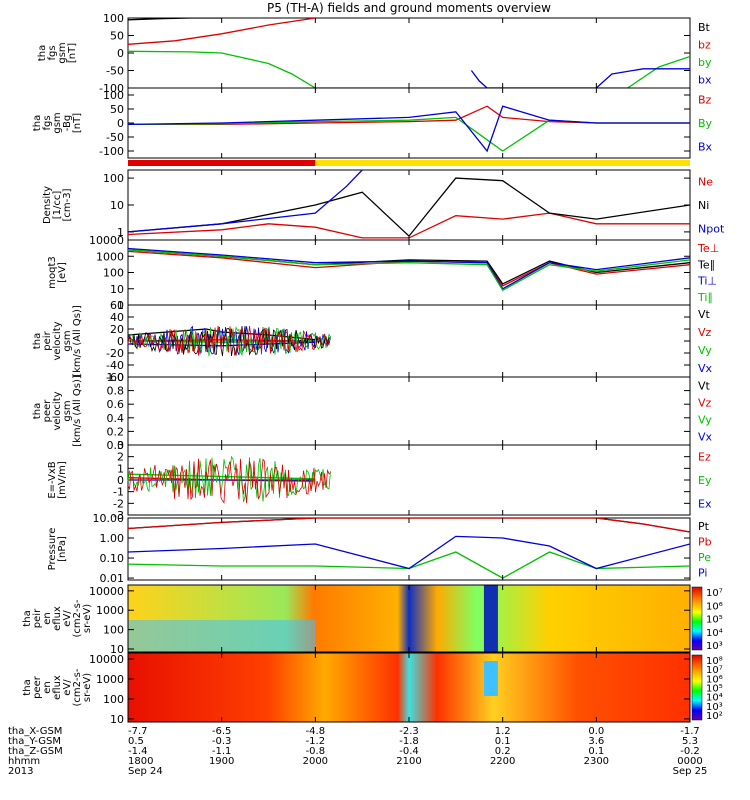 This screenshot has width=750, height=800. I want to click on y-tick-label: 60, so click(117, 305).